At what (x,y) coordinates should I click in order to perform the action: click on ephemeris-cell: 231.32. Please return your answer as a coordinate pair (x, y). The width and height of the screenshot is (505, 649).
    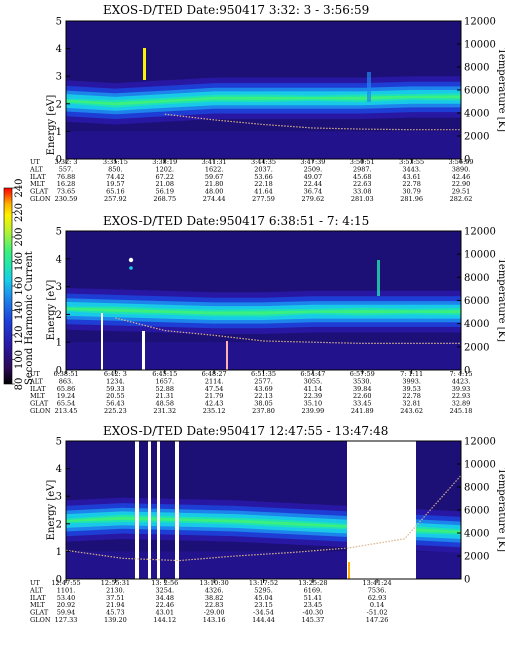
    Looking at the image, I should click on (164, 411).